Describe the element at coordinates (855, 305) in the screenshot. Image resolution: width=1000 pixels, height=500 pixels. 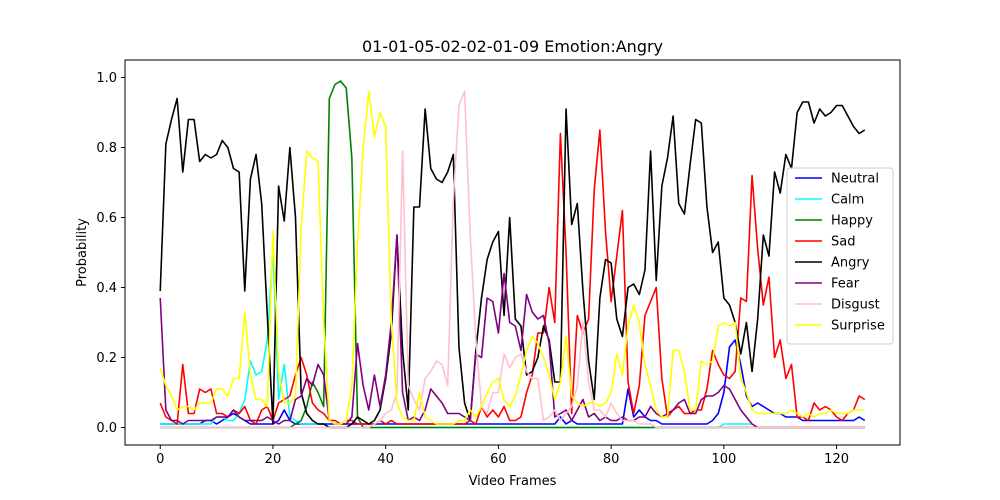
I see `legend-label-disgust: Disgust` at that location.